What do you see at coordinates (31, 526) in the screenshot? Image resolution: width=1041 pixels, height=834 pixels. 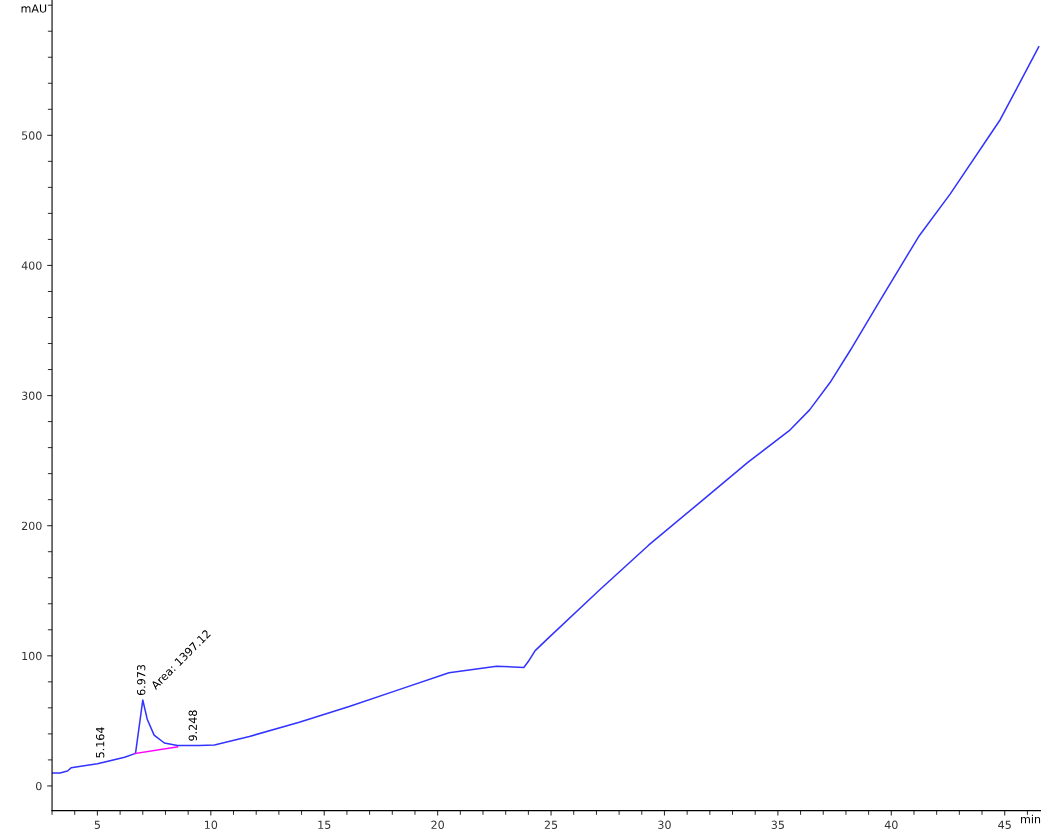 I see `y-tick-label: 200` at bounding box center [31, 526].